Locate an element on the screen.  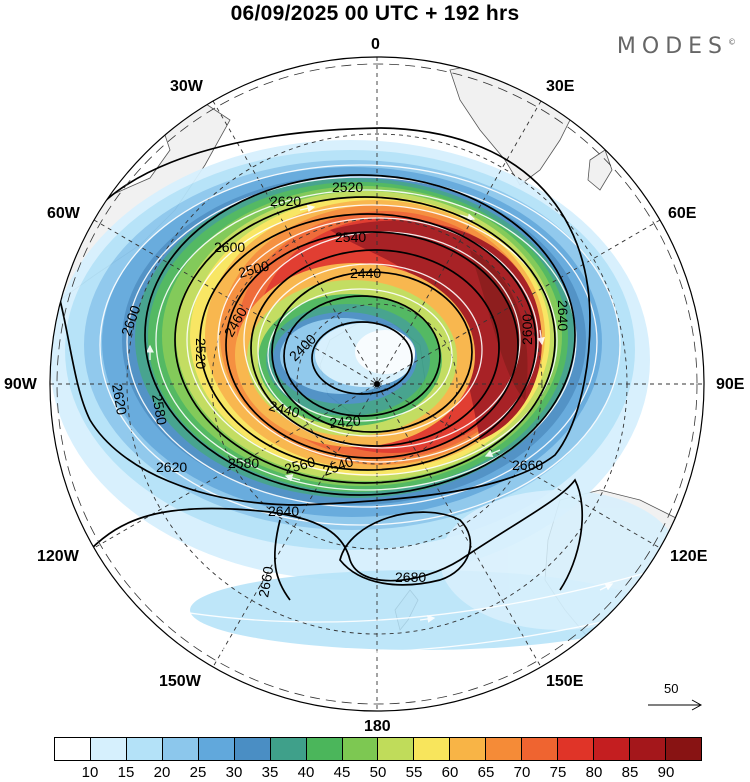
colorbar-ticks: 10 15 20 25 30 35 40 45 50 55 60 65 70 75 80 85 90 is located at coordinates (378, 773).